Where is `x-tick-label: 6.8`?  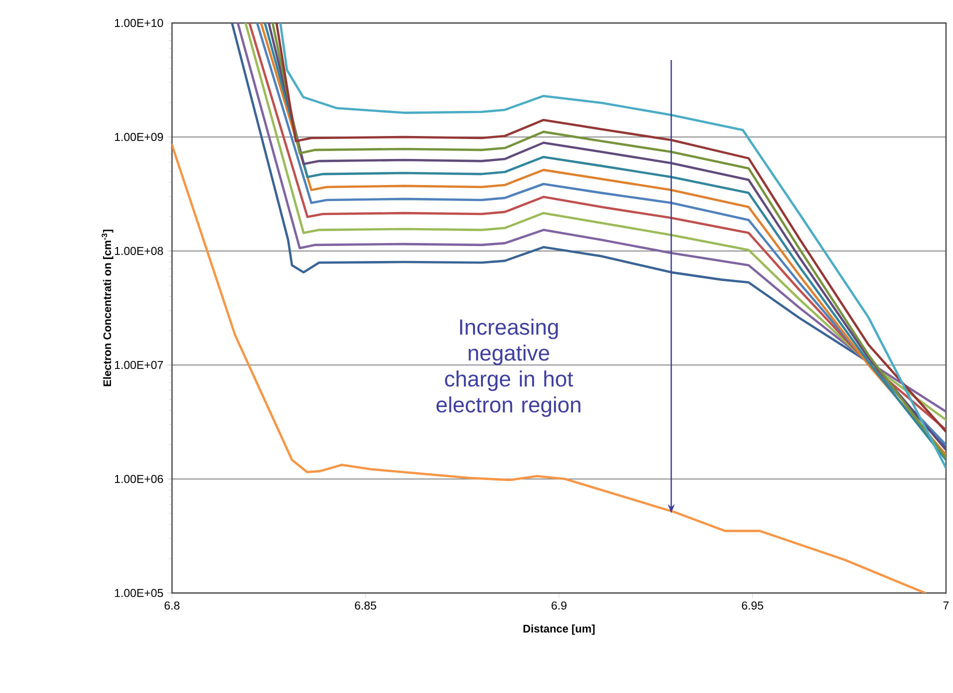
x-tick-label: 6.8 is located at coordinates (172, 605).